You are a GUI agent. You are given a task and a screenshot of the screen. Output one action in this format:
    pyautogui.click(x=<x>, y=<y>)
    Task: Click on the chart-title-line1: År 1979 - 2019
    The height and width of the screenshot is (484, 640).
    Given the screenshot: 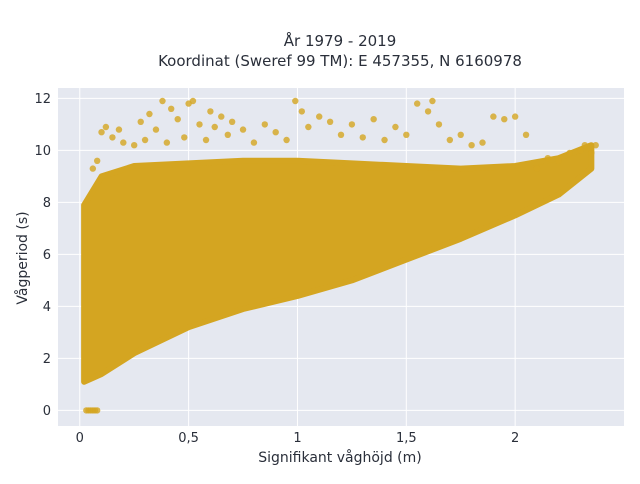 What is the action you would take?
    pyautogui.click(x=340, y=40)
    